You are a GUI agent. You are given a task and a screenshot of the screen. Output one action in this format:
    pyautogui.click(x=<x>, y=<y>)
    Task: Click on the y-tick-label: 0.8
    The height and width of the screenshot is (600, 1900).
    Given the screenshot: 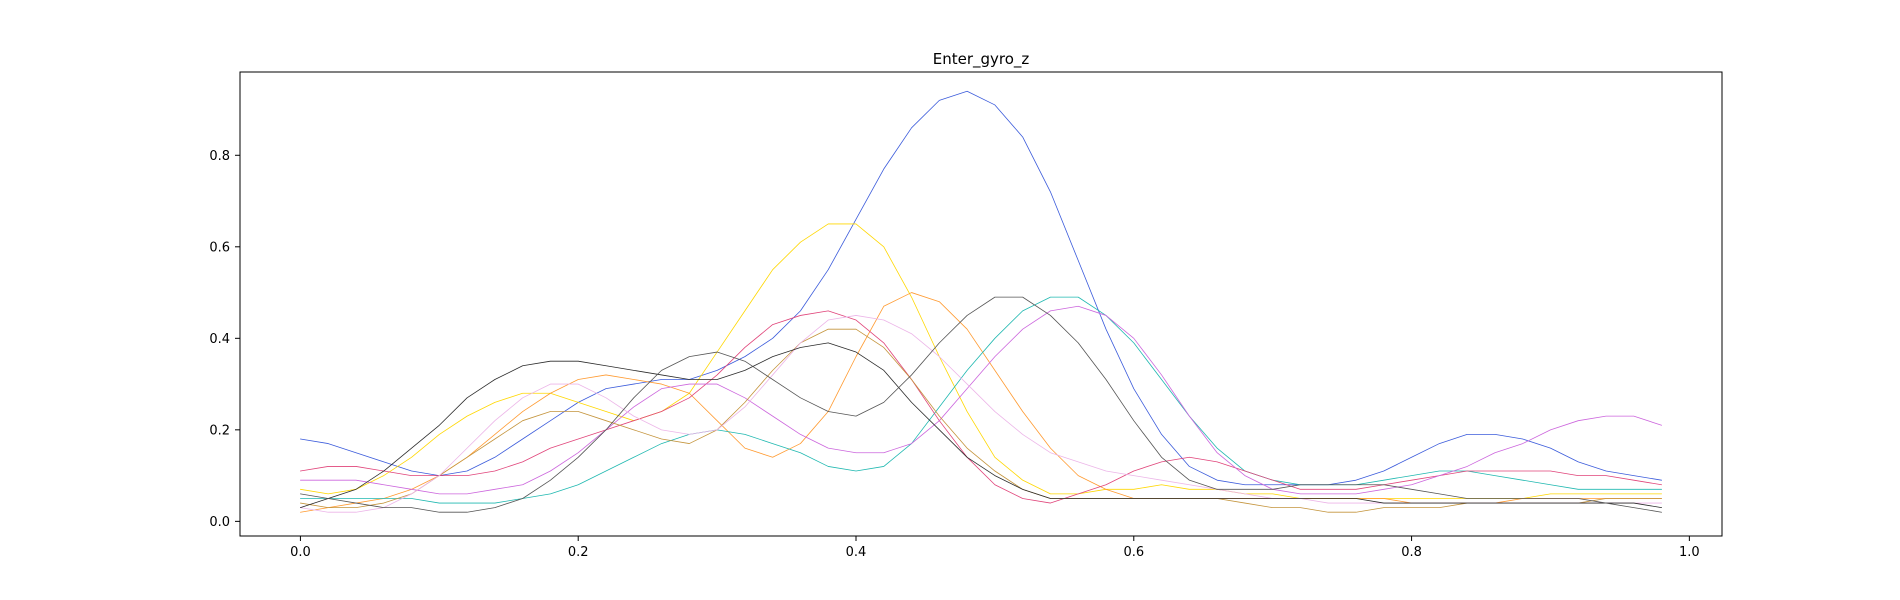 What is the action you would take?
    pyautogui.click(x=219, y=156)
    